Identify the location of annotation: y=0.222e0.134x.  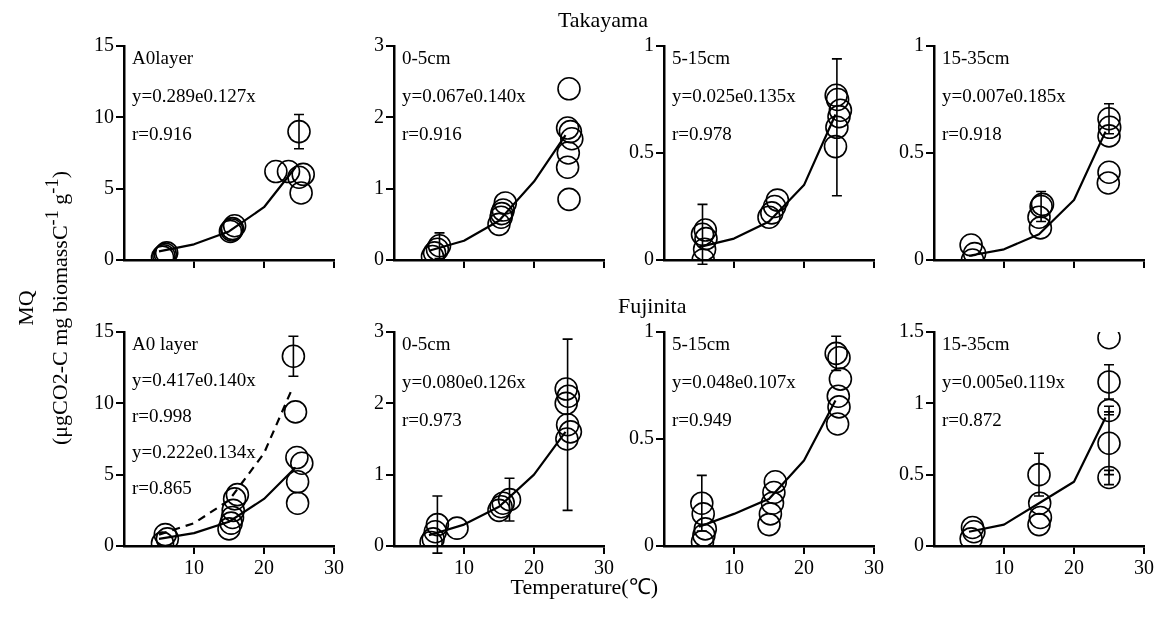
(194, 452).